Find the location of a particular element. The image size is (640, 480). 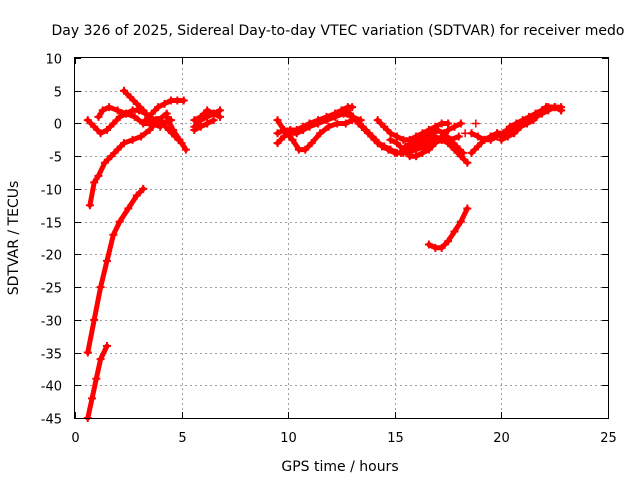

y-tick-label: 0 is located at coordinates (58, 125).